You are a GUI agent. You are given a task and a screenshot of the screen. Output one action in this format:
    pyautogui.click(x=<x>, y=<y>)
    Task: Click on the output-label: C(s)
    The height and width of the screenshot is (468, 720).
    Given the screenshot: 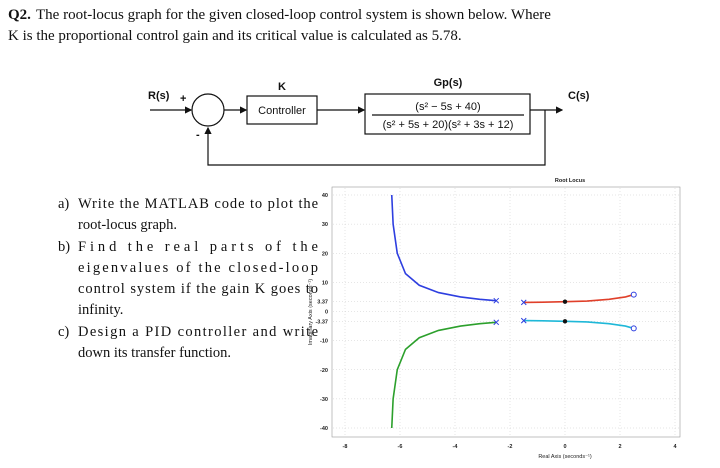 What is the action you would take?
    pyautogui.click(x=579, y=96)
    